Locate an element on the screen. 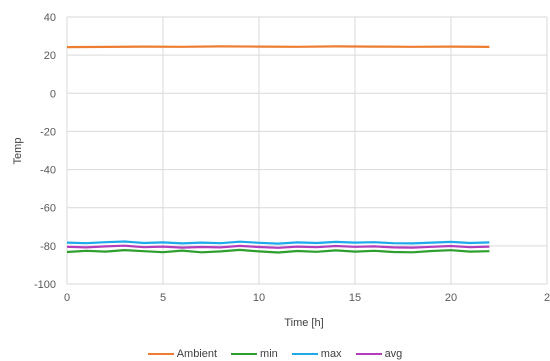  x-tick-label: 0 is located at coordinates (67, 298).